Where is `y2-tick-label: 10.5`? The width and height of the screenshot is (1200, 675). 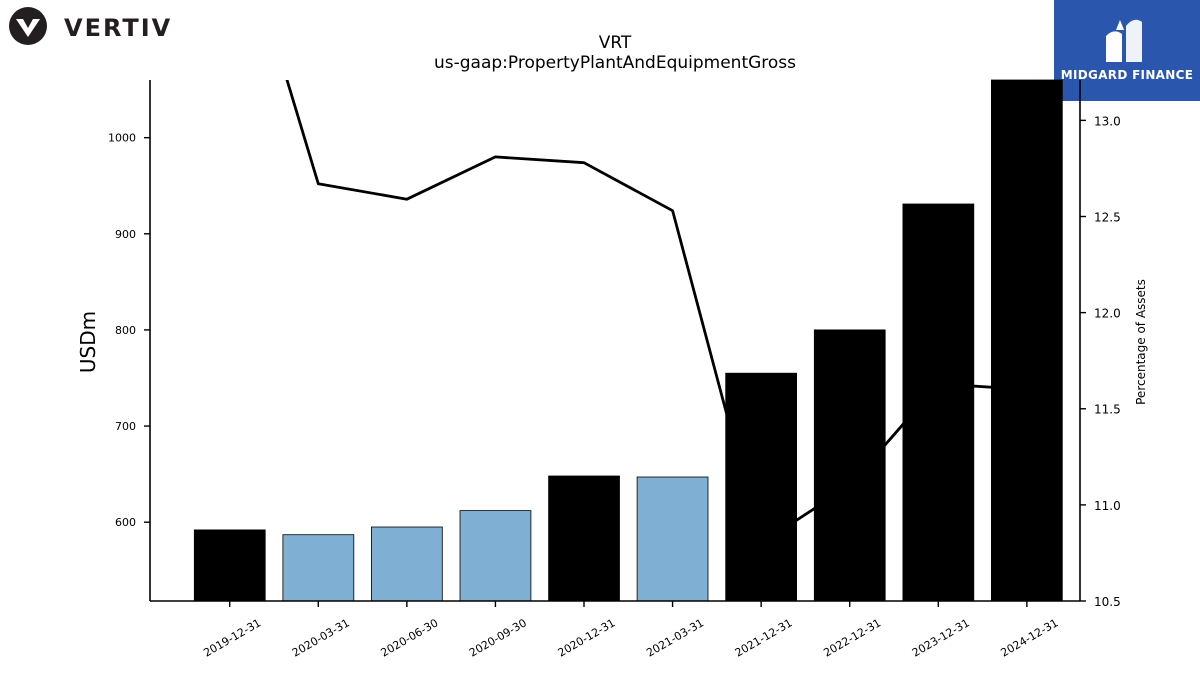
y2-tick-label: 10.5 is located at coordinates (1107, 602).